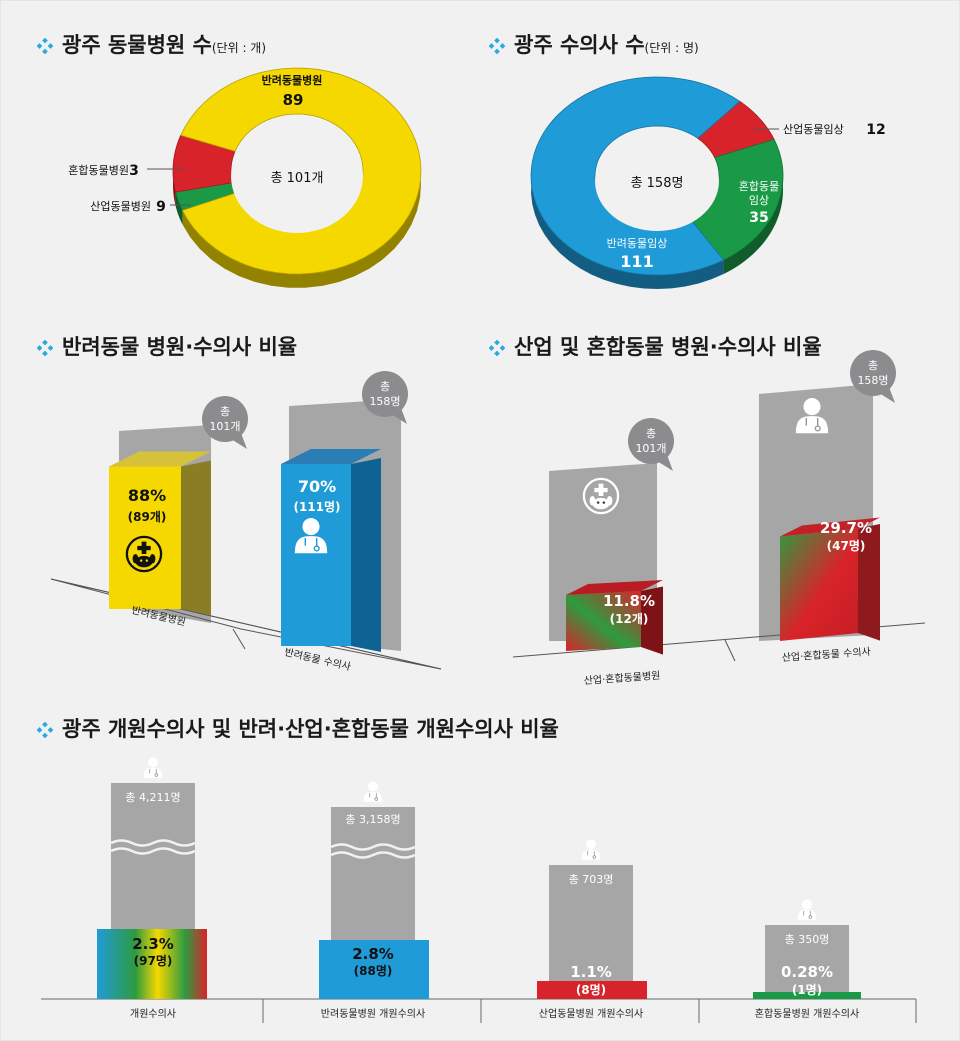 This screenshot has height=1041, width=960. I want to click on slice-value-mixed: 35, so click(758, 218).